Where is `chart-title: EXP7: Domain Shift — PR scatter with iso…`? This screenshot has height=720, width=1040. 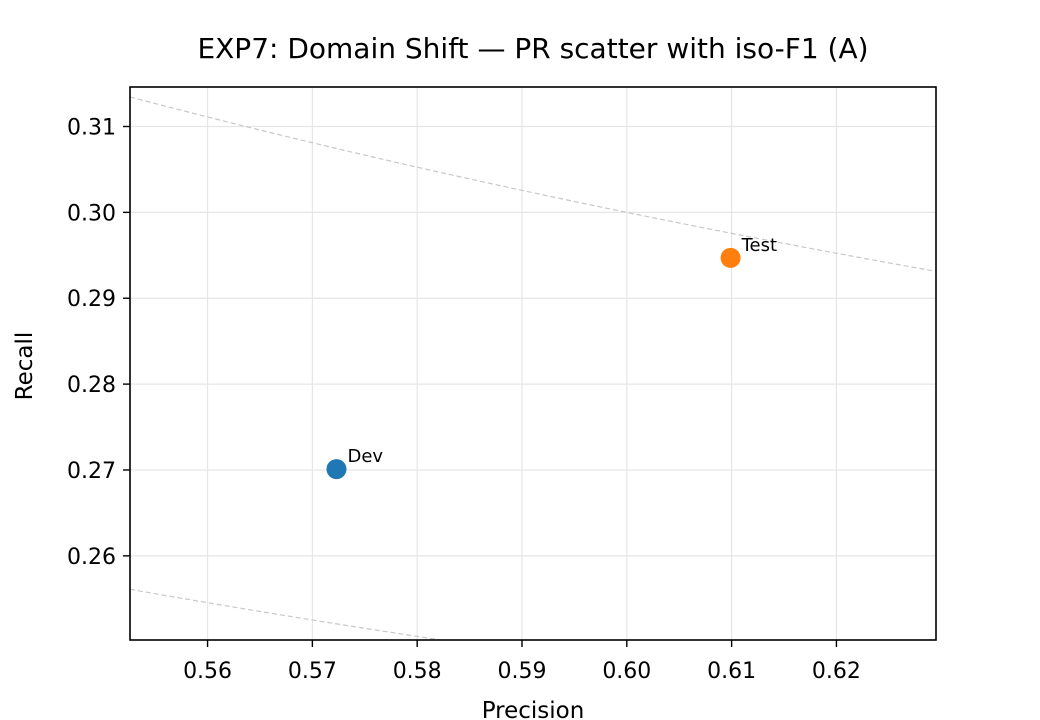 chart-title: EXP7: Domain Shift — PR scatter with iso… is located at coordinates (532, 48).